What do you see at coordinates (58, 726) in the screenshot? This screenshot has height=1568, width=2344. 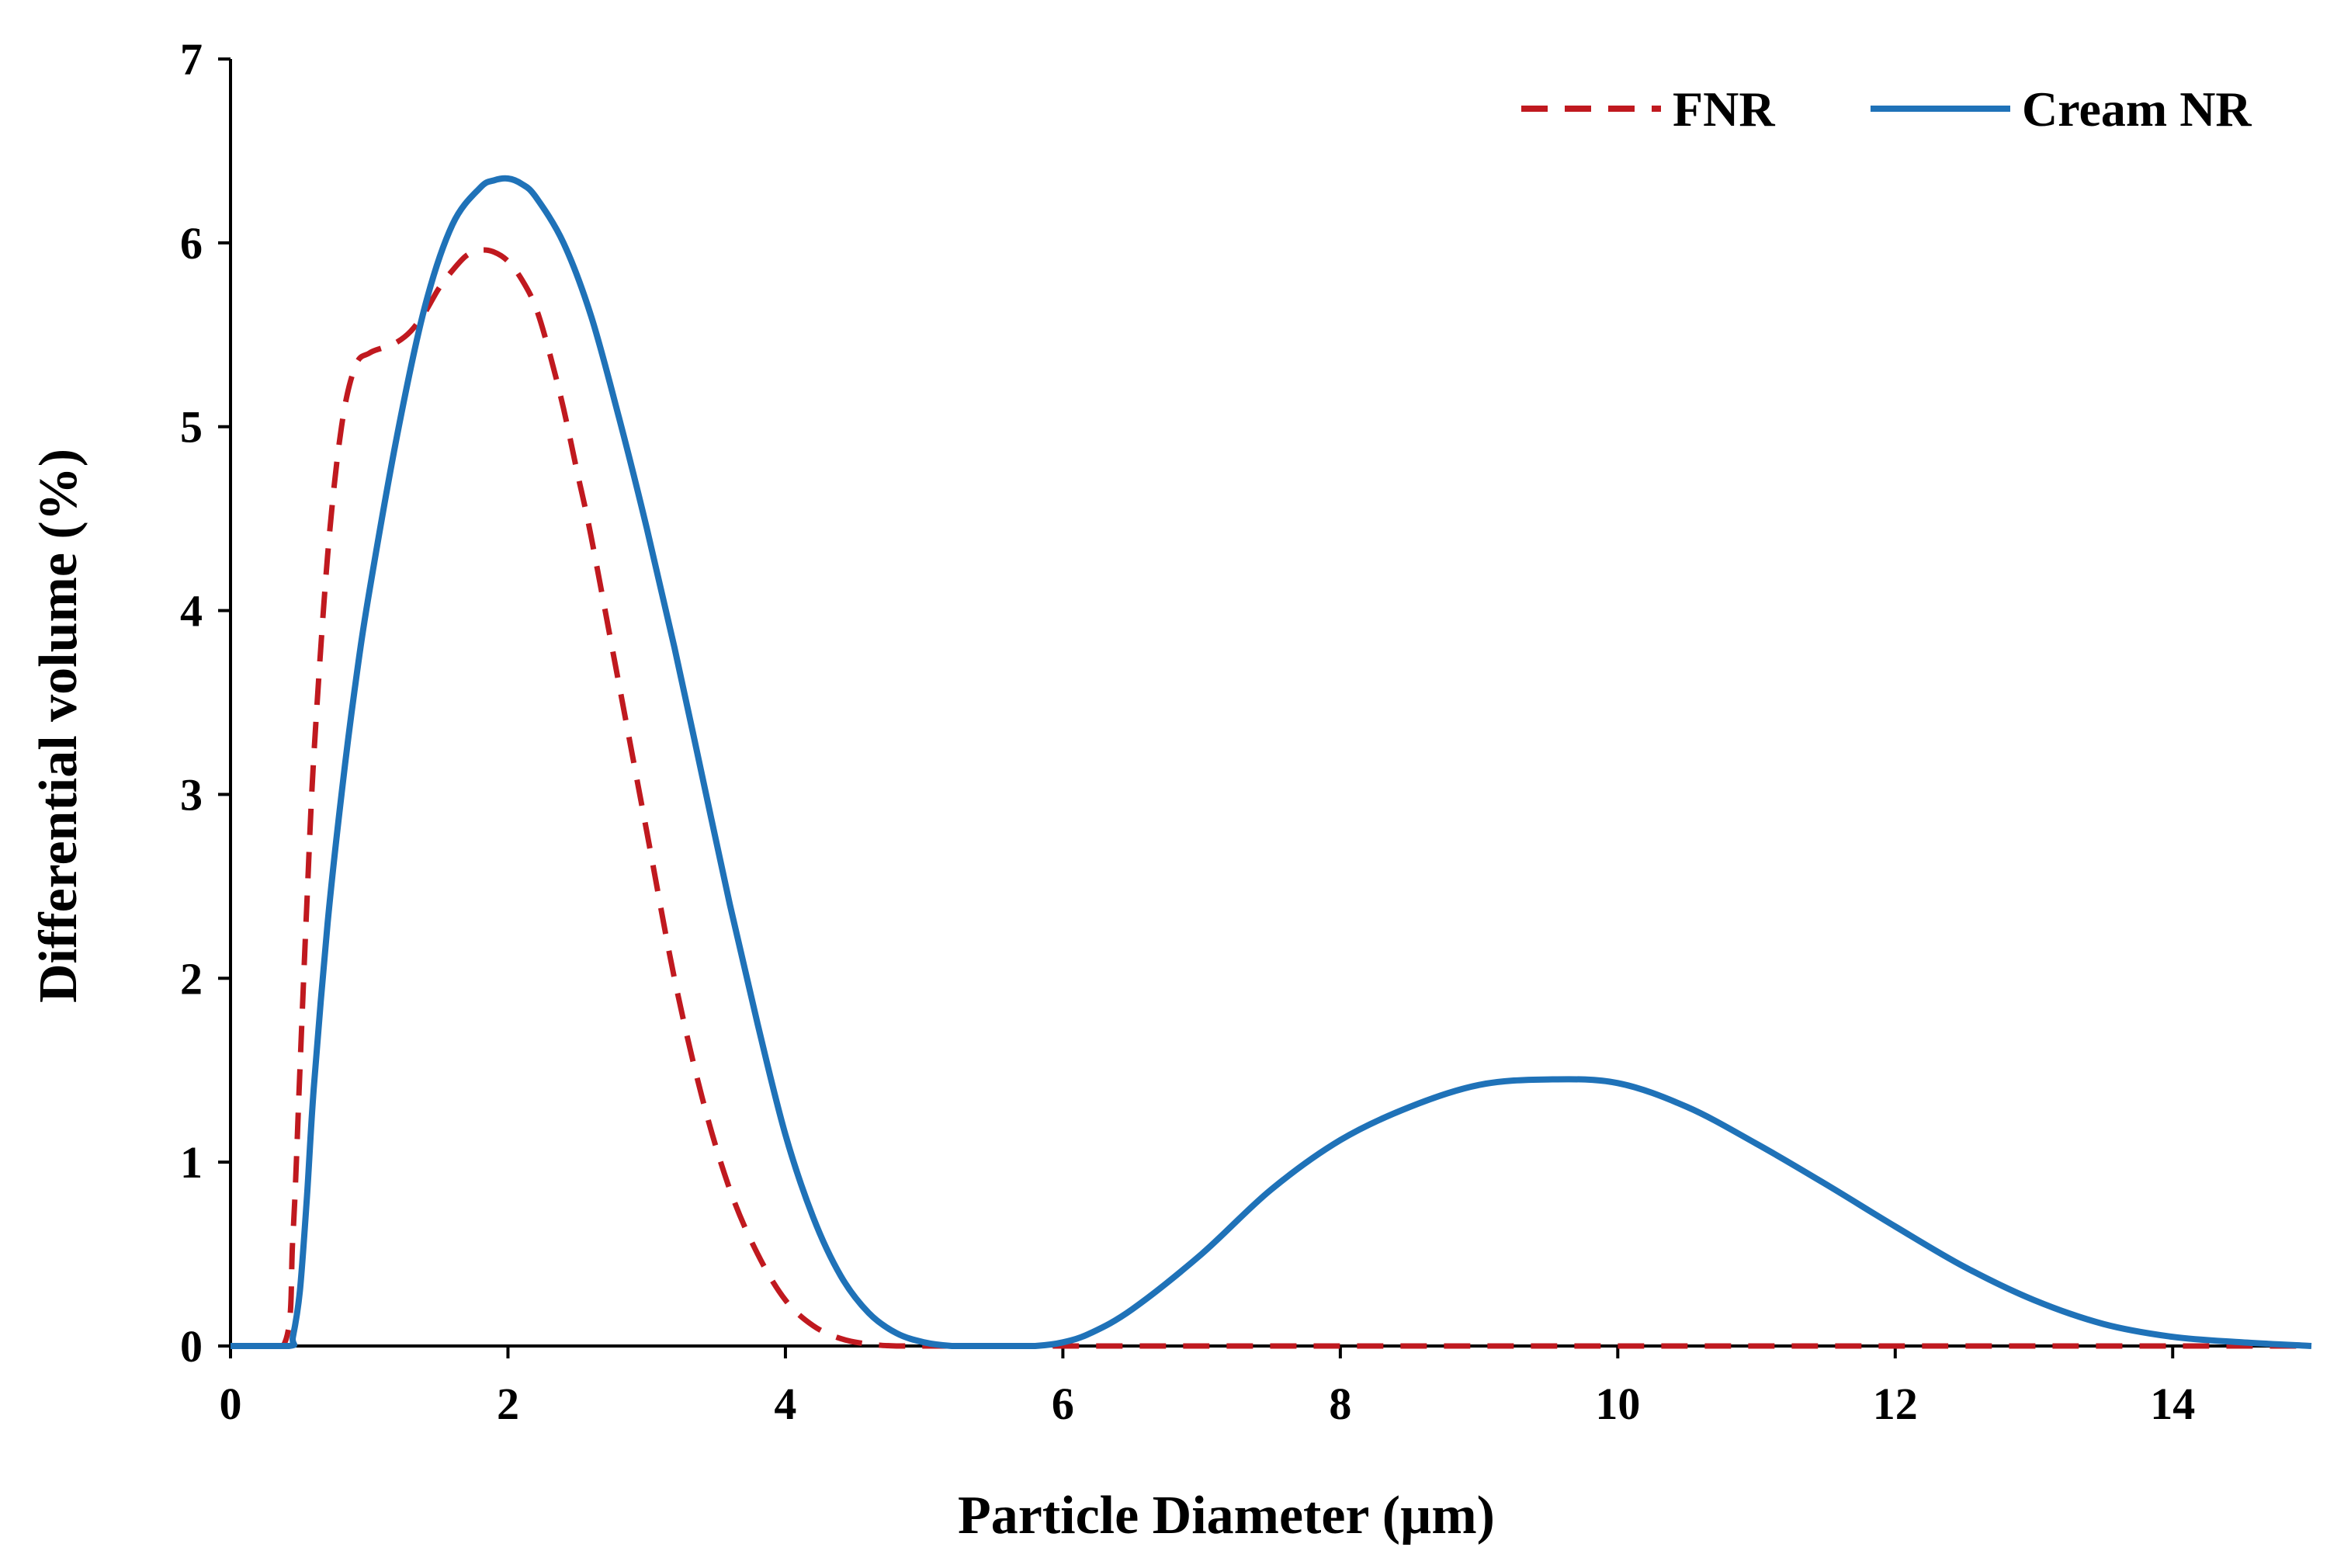 I see `y-axis-title: Differential volume (%)` at bounding box center [58, 726].